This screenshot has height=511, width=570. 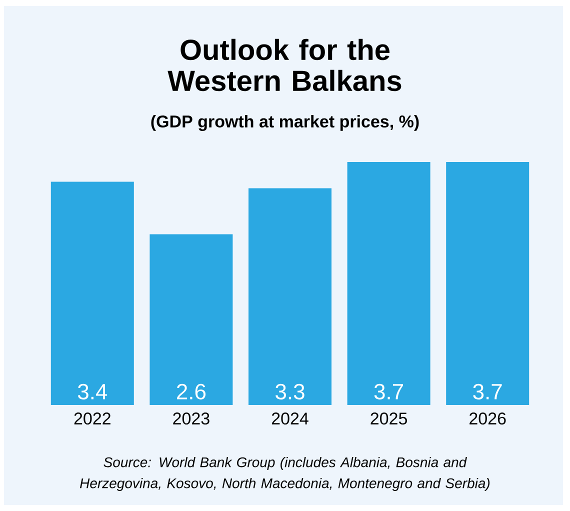 I want to click on x-tick-label: 2024, so click(x=290, y=418).